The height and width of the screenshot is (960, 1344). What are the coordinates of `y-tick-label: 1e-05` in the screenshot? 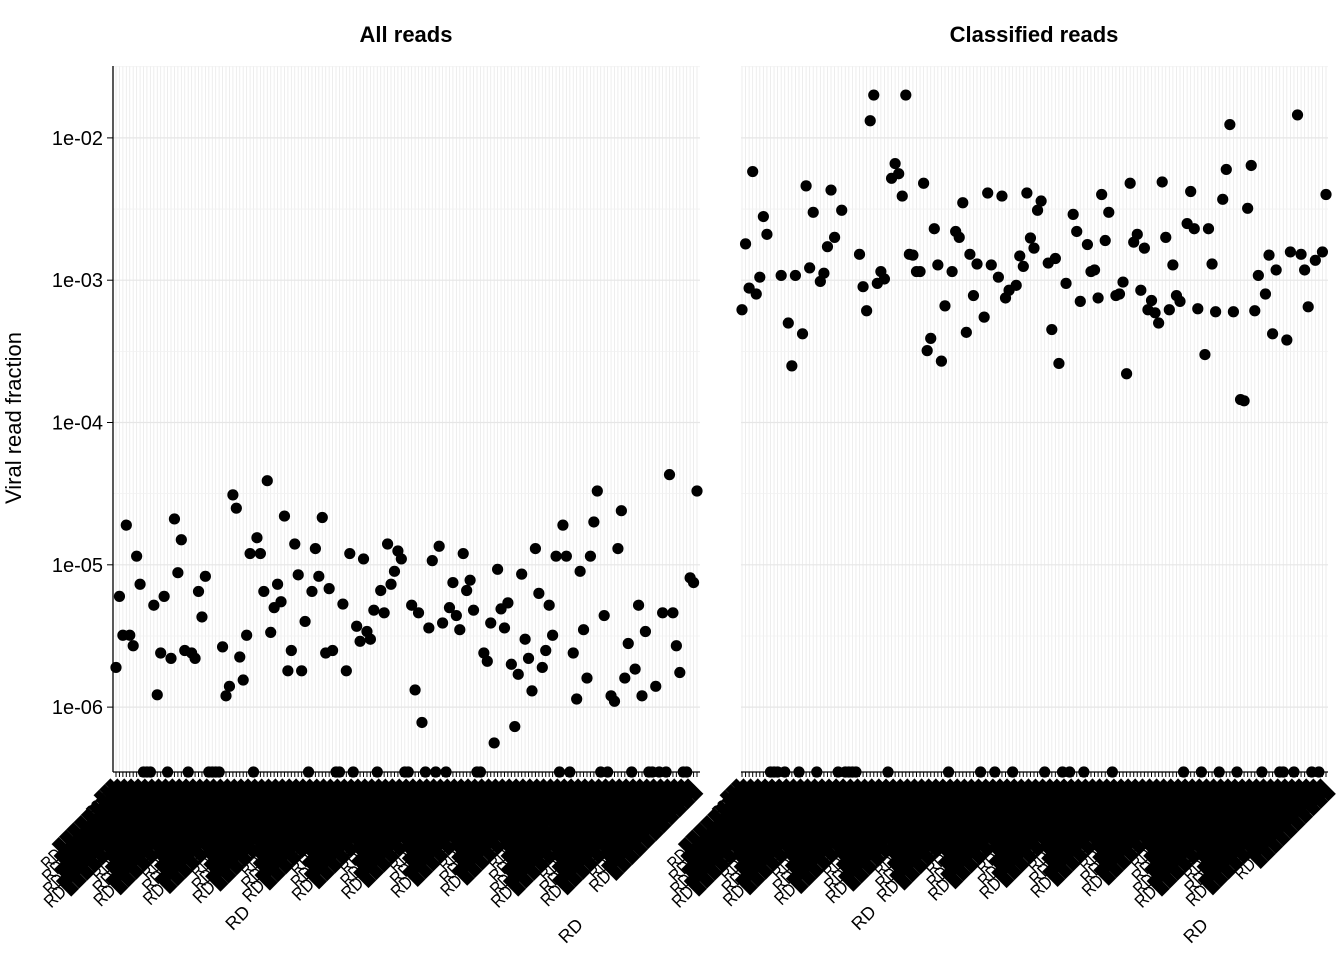 It's located at (77, 566).